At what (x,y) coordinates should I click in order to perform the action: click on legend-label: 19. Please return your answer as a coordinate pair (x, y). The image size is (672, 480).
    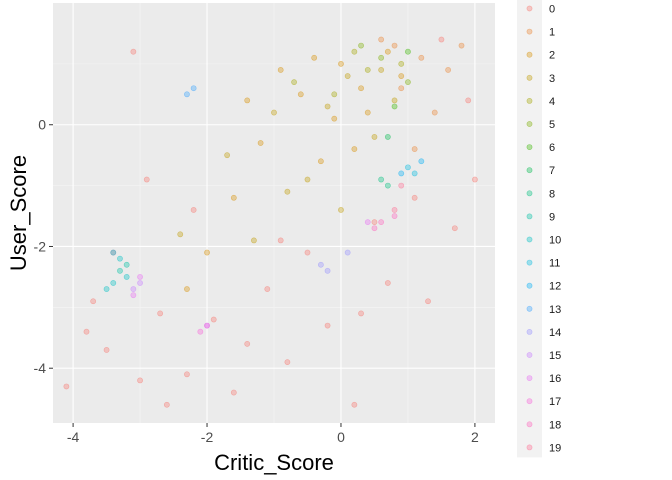
    Looking at the image, I should click on (555, 448).